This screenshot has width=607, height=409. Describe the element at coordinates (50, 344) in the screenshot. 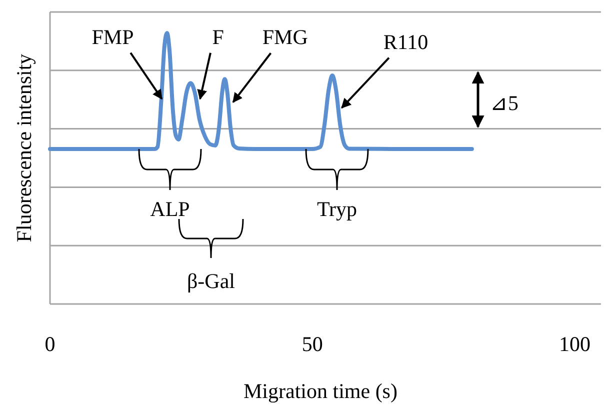

I see `x-tick-label: 0` at that location.